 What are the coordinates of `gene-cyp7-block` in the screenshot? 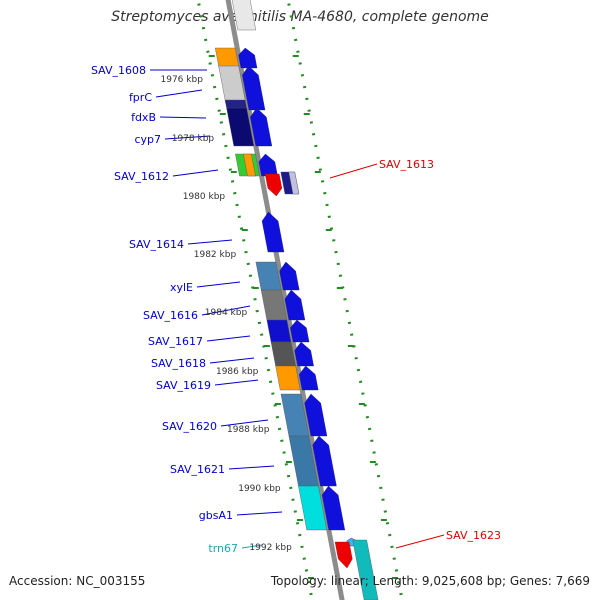 It's located at (240, 127).